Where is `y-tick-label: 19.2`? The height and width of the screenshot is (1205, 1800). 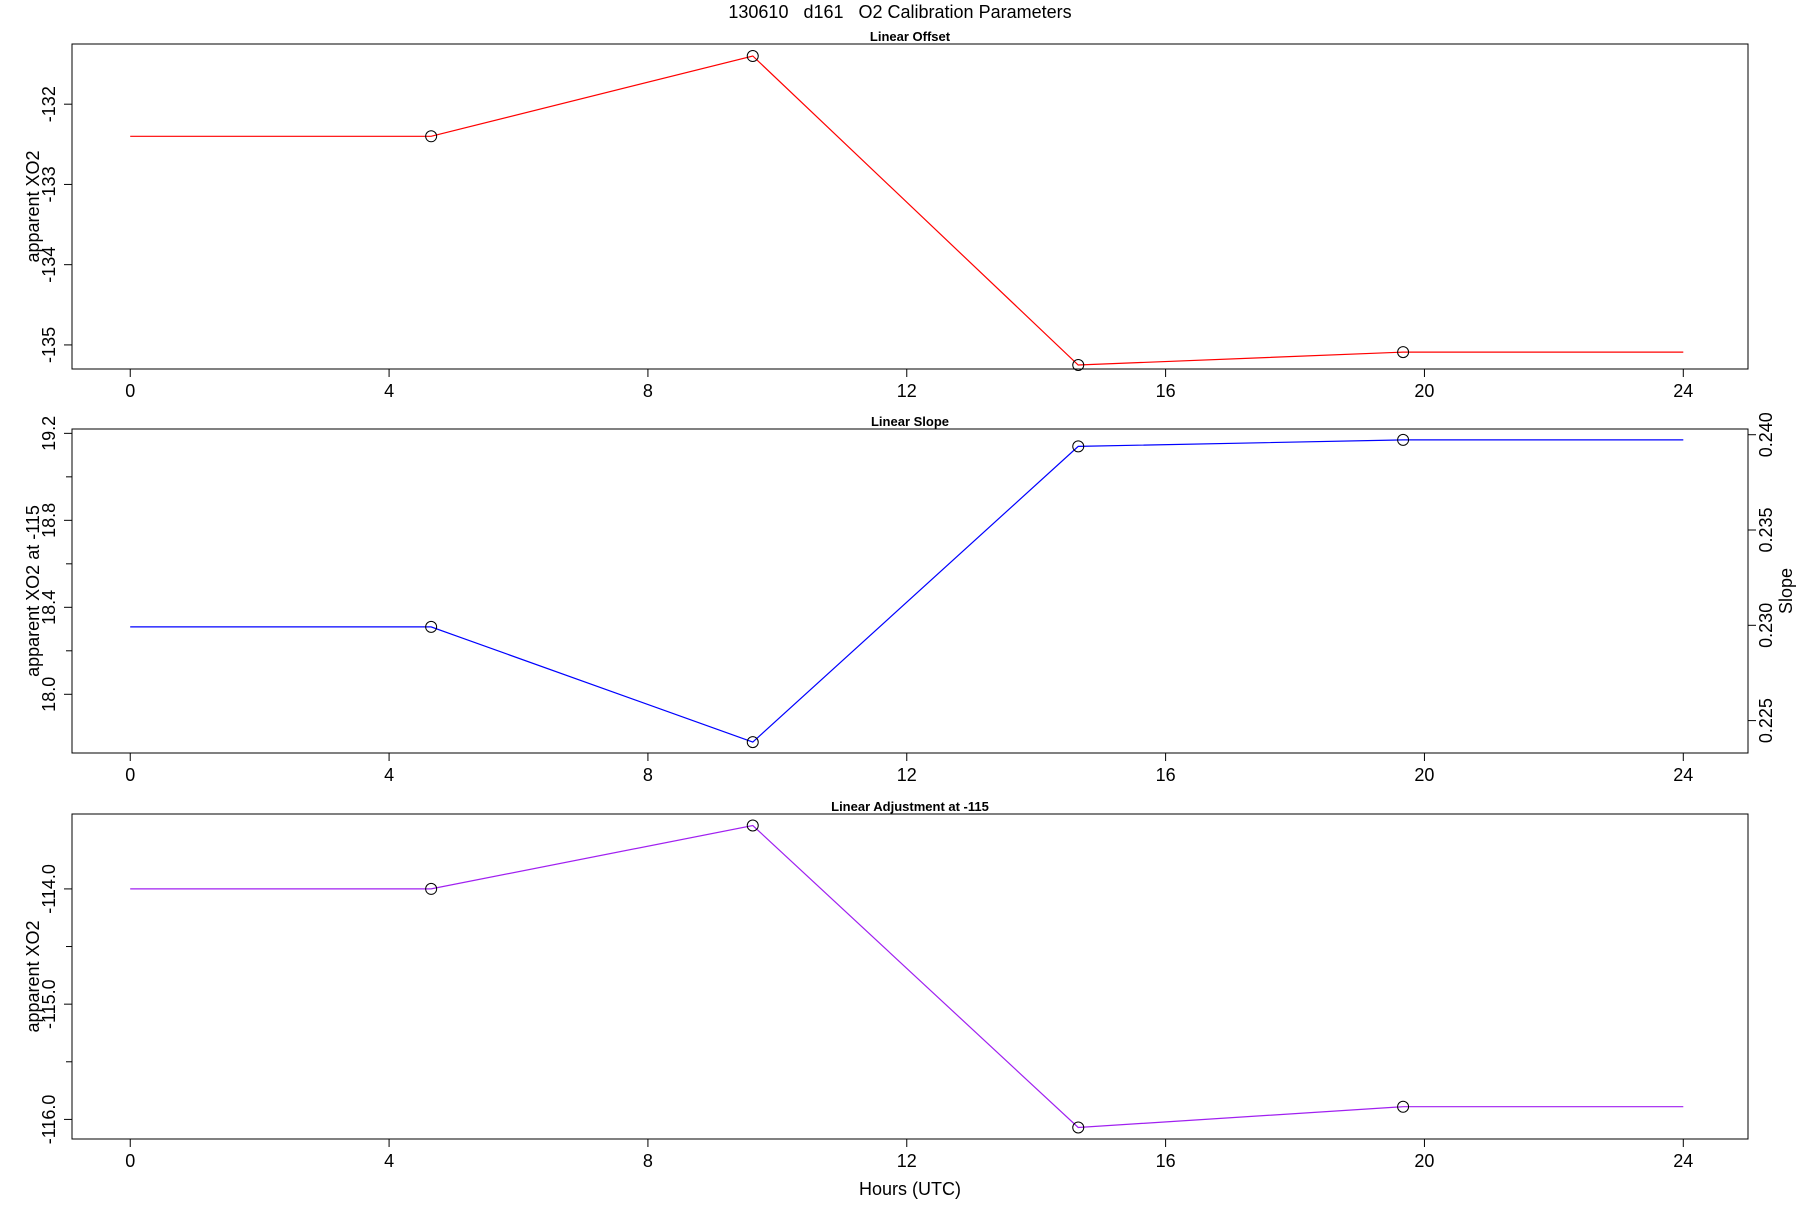 y-tick-label: 19.2 is located at coordinates (49, 433).